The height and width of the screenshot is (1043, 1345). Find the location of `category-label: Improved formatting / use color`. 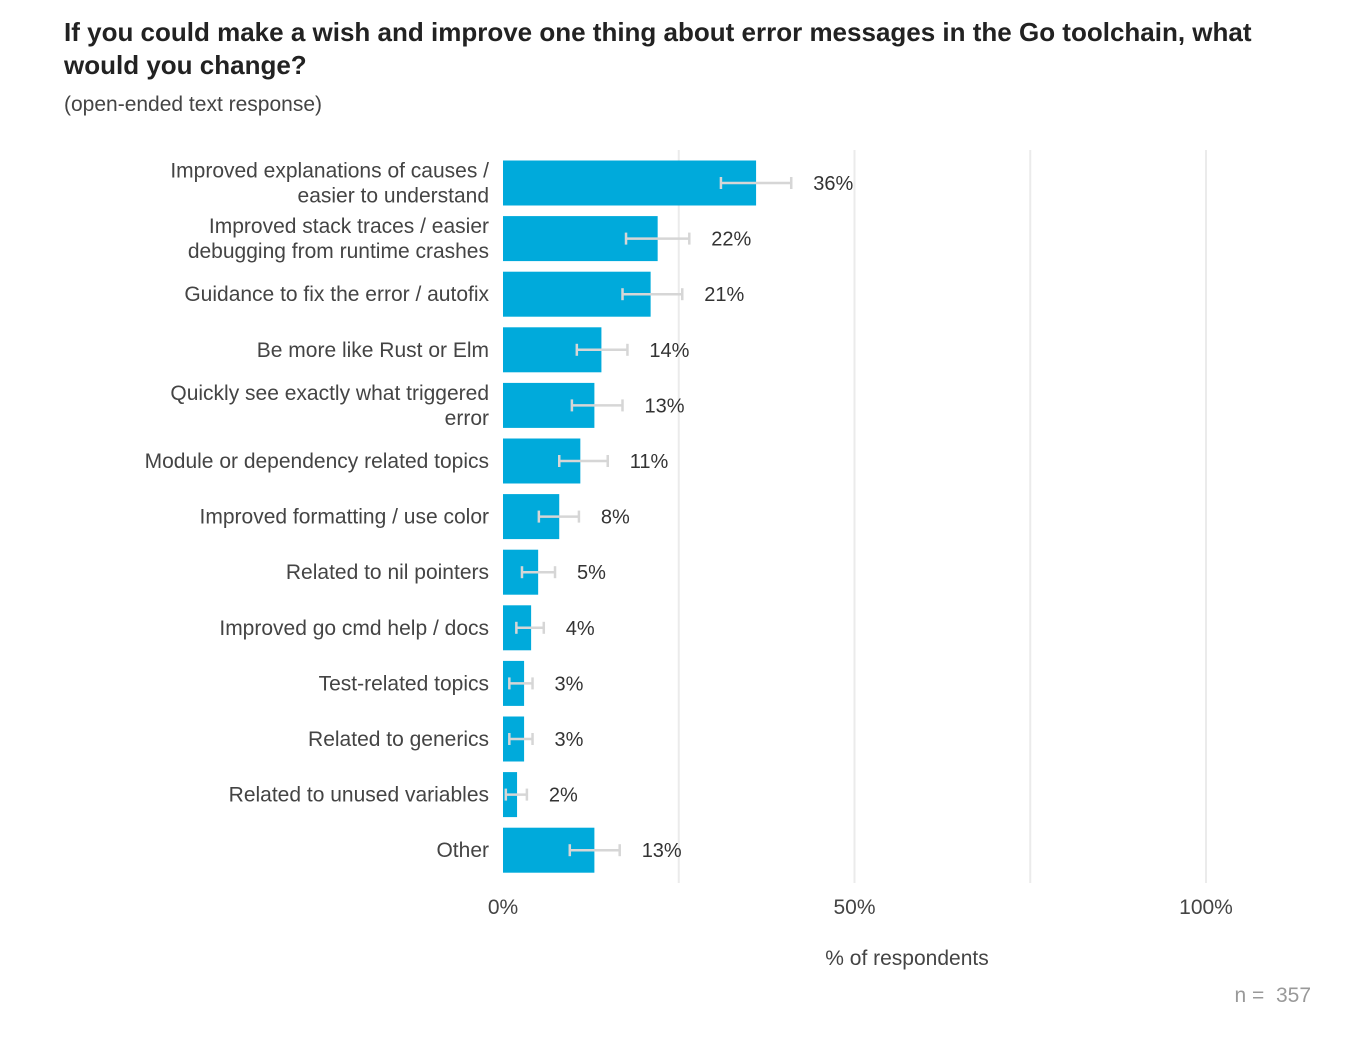

category-label: Improved formatting / use color is located at coordinates (344, 517).